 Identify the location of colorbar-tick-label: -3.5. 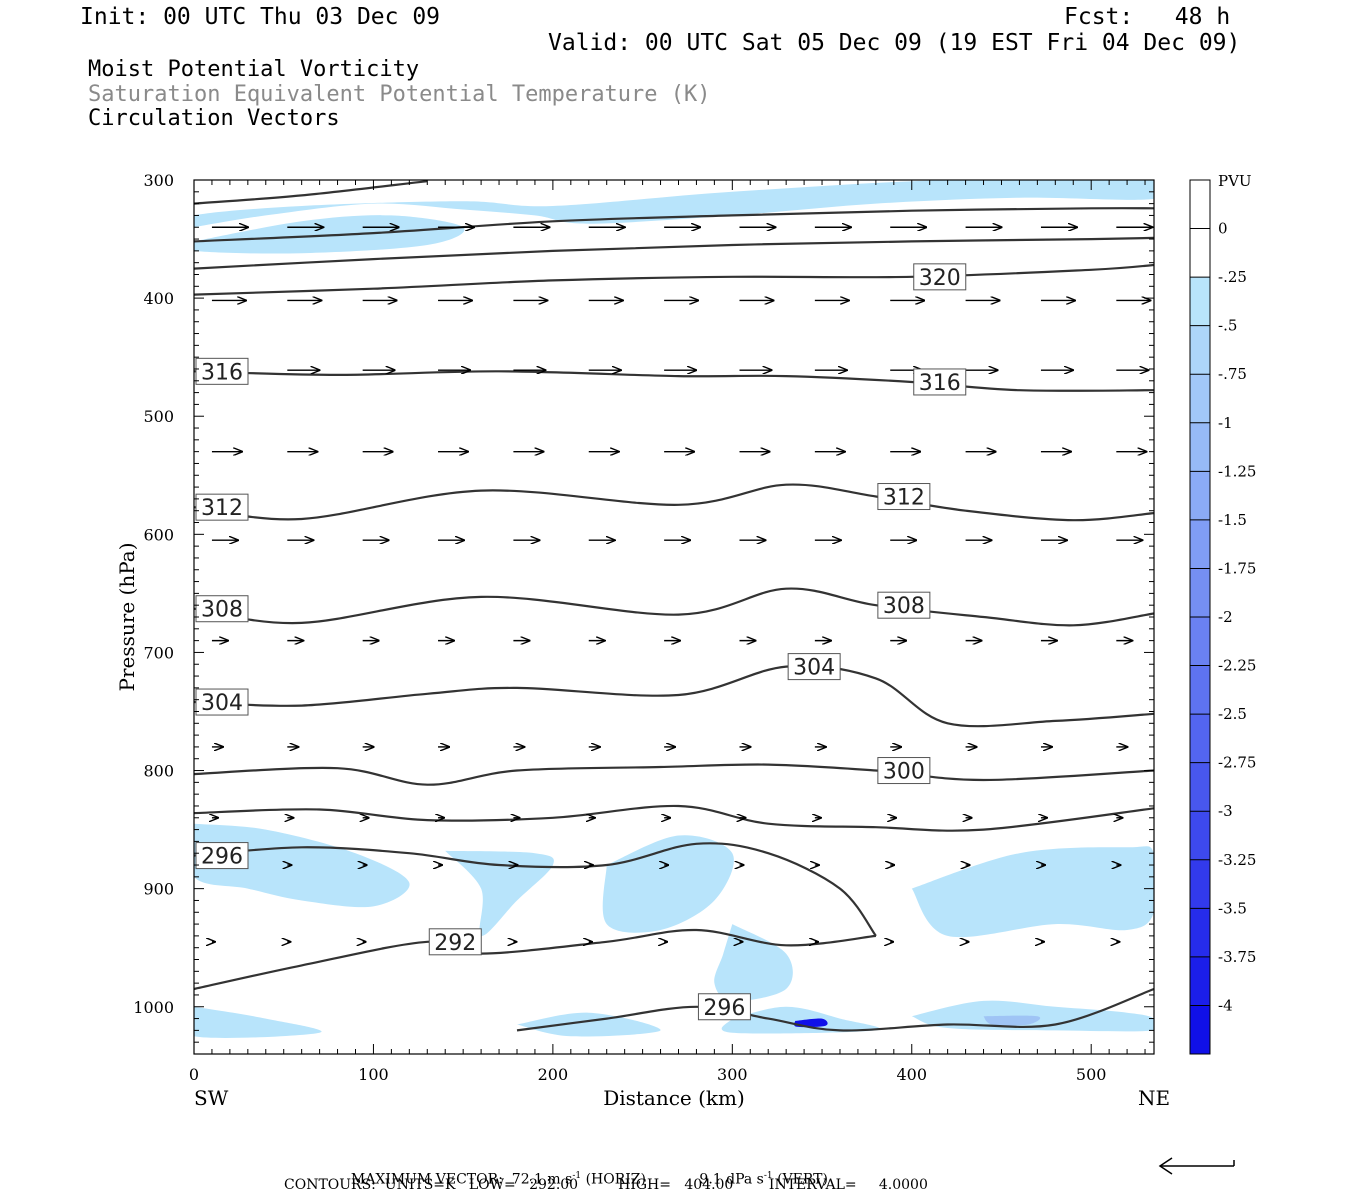
(1232, 908).